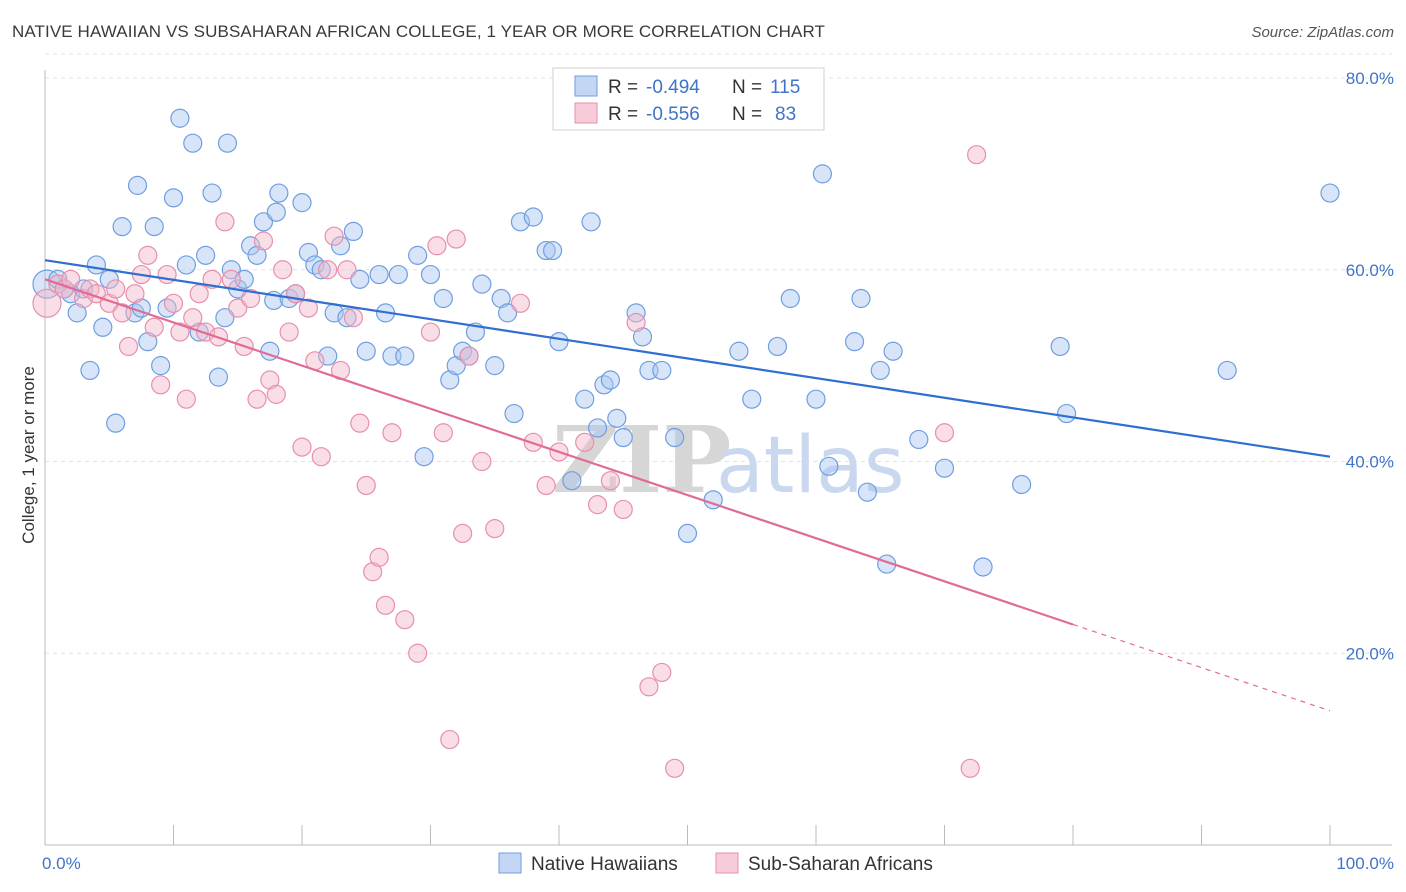  What do you see at coordinates (673, 114) in the screenshot?
I see `legend-r-value: -0.556` at bounding box center [673, 114].